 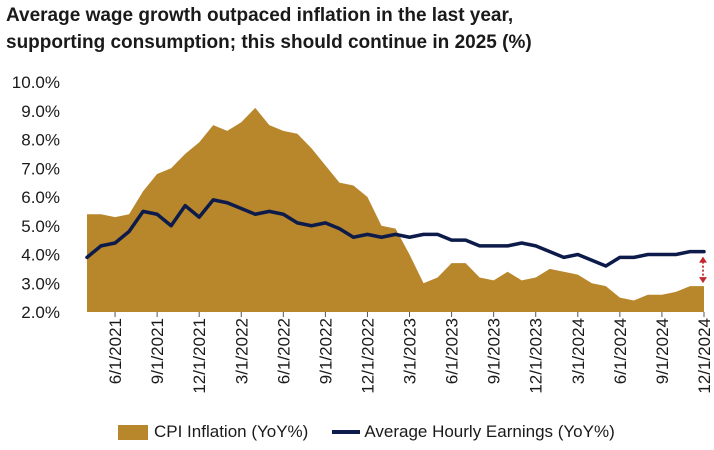 I want to click on legend-swatch-cpi, so click(x=133, y=432).